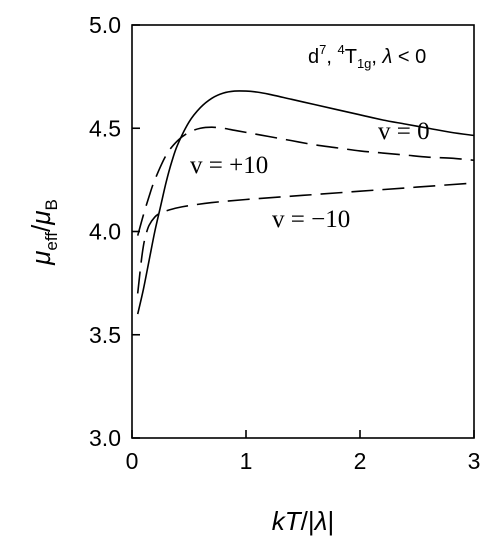 This screenshot has width=495, height=550. What do you see at coordinates (105, 128) in the screenshot?
I see `y-tick-label: 4.5` at bounding box center [105, 128].